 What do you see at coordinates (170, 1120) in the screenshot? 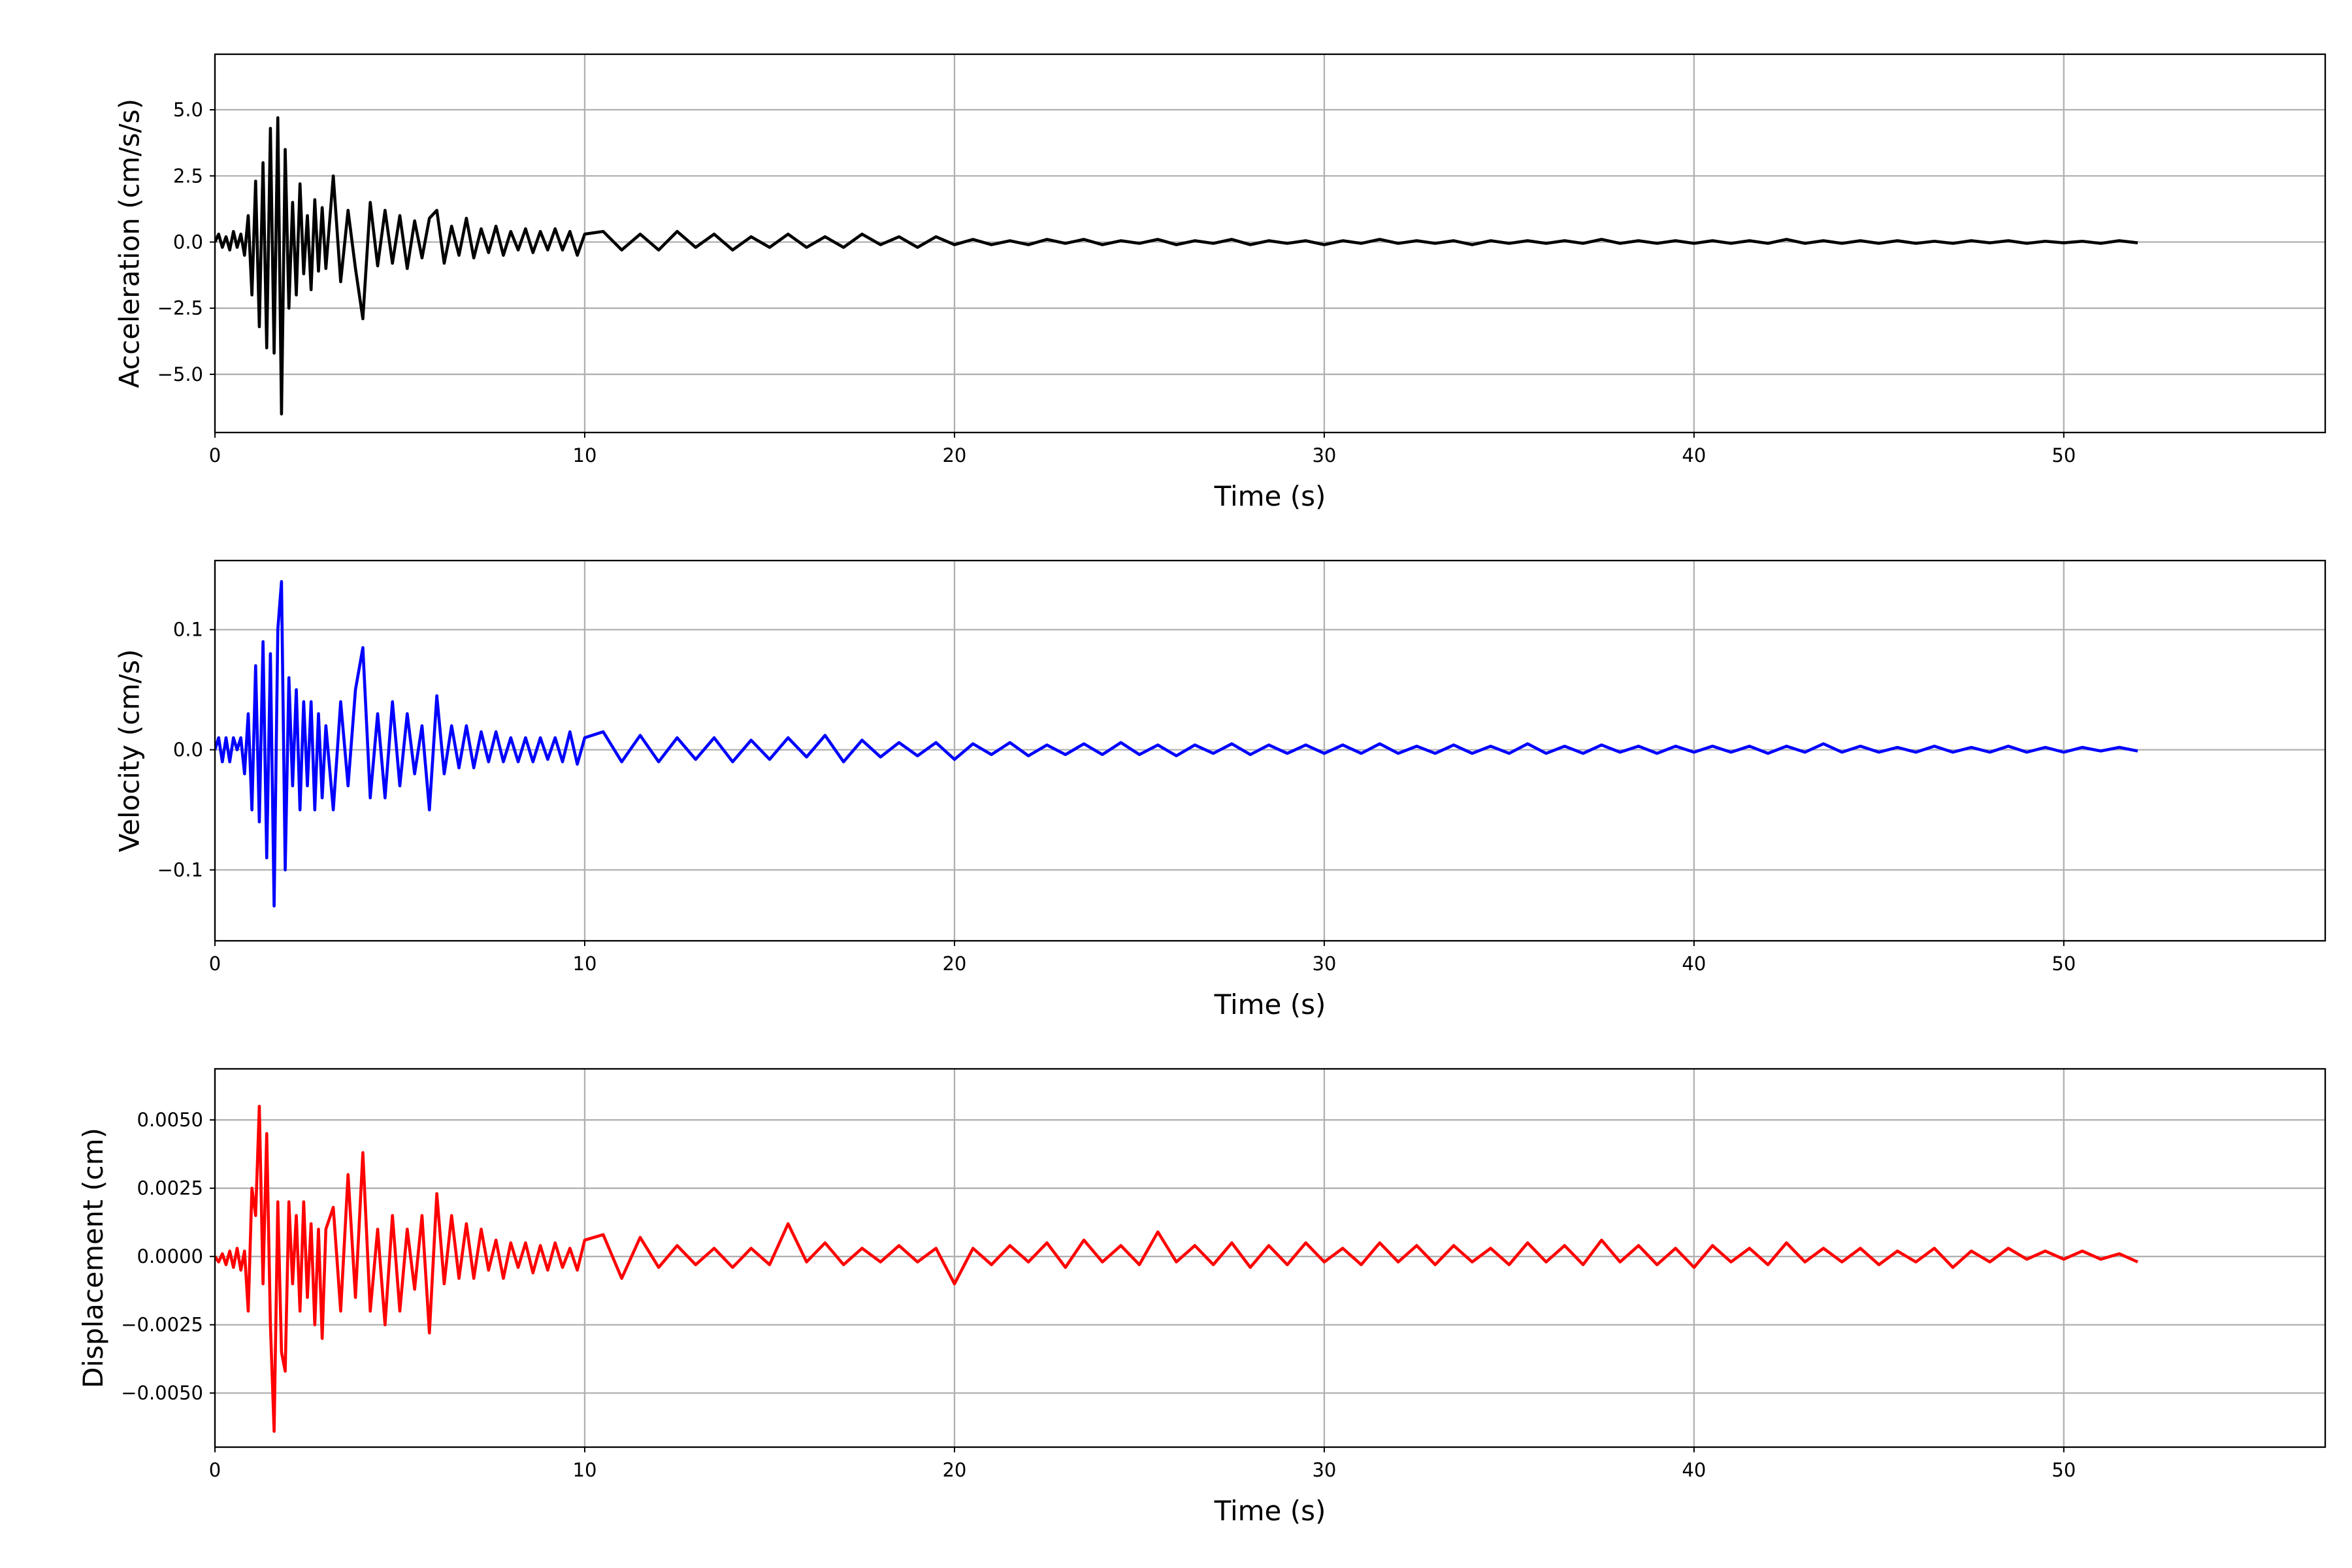
I see `y-tick-label: 0.0050` at bounding box center [170, 1120].